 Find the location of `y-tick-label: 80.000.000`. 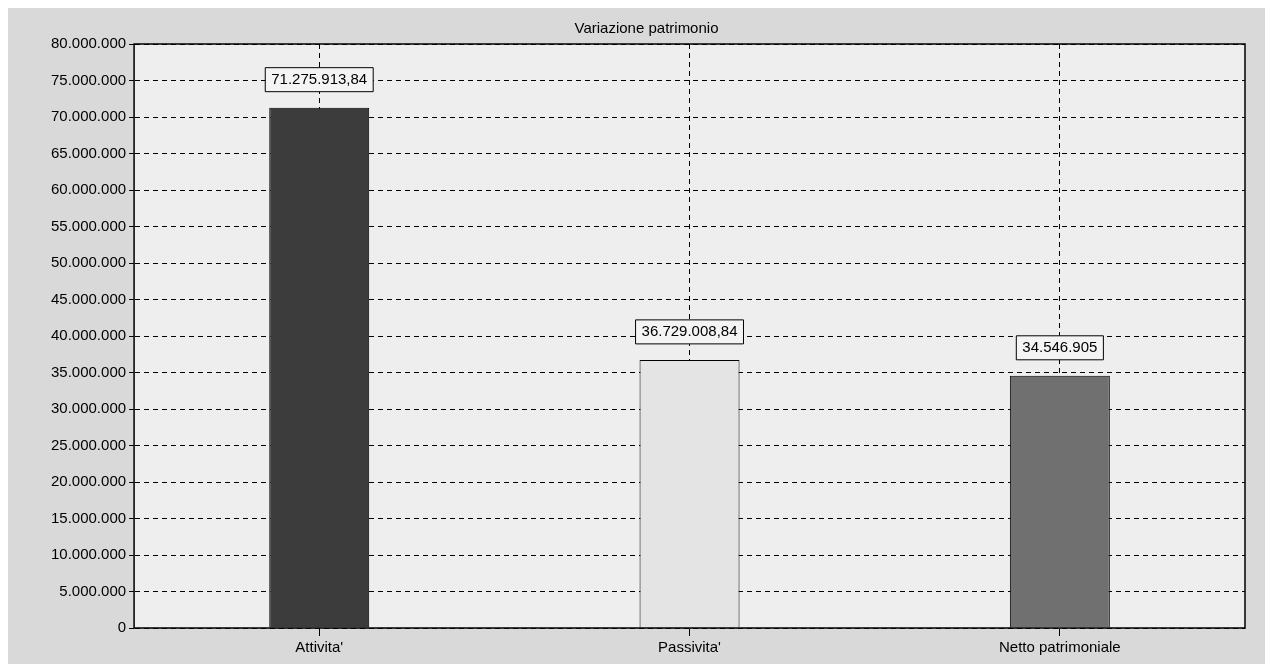

y-tick-label: 80.000.000 is located at coordinates (89, 43).